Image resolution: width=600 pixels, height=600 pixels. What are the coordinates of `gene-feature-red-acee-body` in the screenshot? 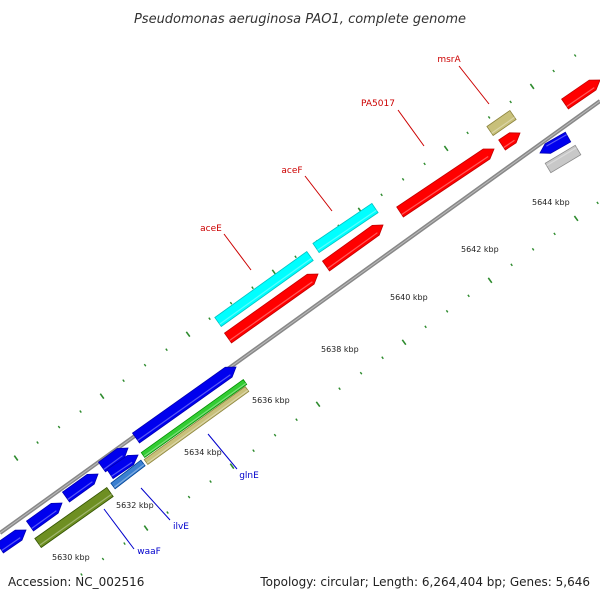 It's located at (271, 308).